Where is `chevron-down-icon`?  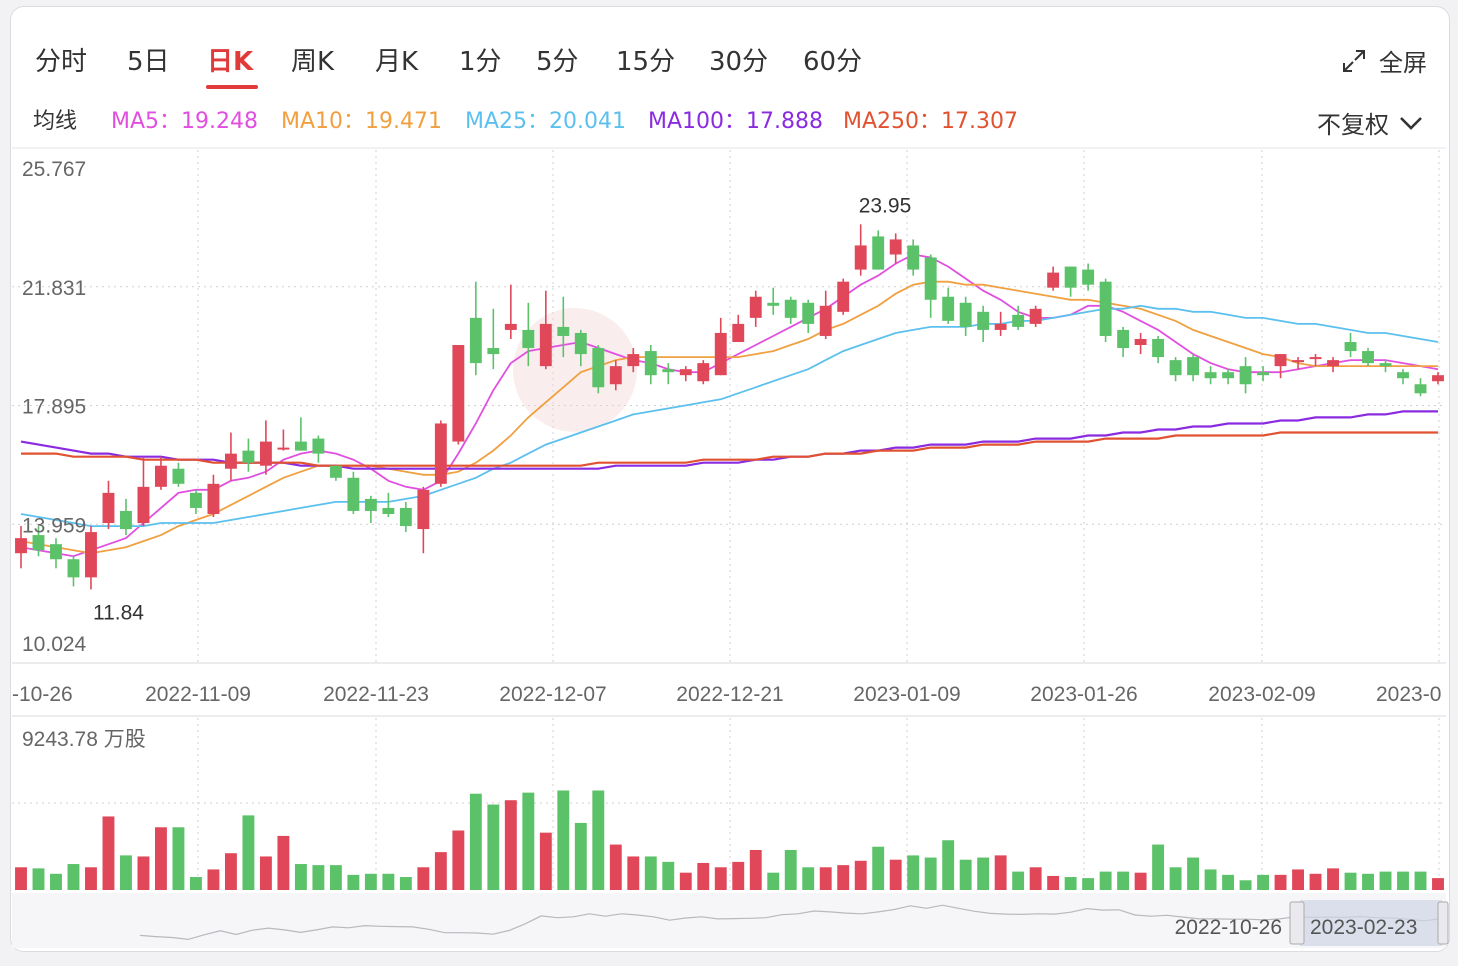
chevron-down-icon is located at coordinates (1411, 123).